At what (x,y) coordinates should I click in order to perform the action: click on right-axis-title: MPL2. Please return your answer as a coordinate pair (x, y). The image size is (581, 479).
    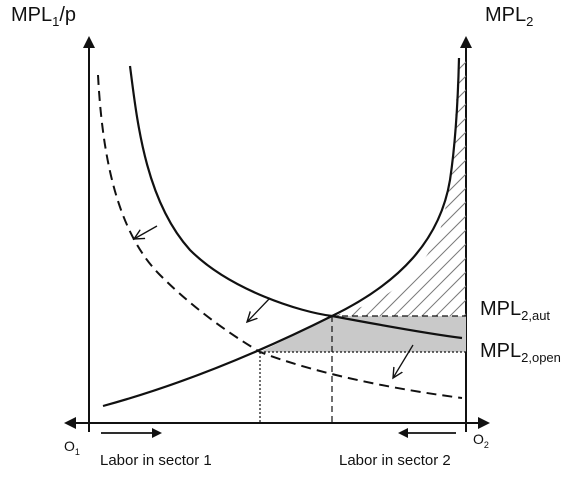
    Looking at the image, I should click on (509, 16).